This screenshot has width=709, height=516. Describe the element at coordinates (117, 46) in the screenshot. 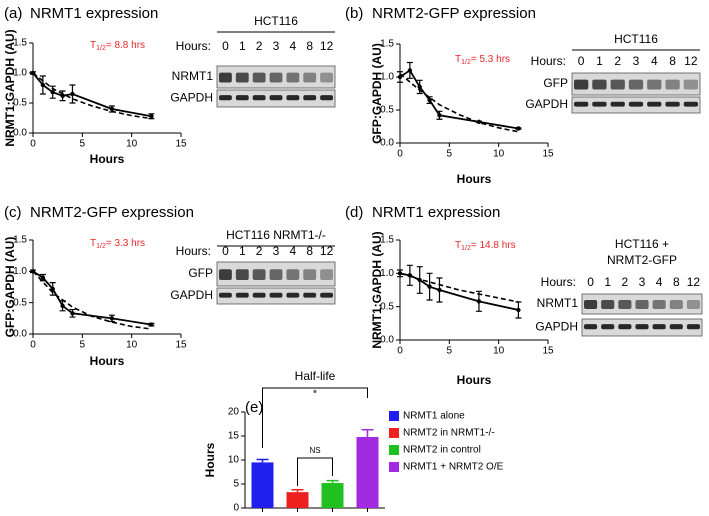

I see `half-life-annotation: T1/2= 8.8 hrs` at that location.